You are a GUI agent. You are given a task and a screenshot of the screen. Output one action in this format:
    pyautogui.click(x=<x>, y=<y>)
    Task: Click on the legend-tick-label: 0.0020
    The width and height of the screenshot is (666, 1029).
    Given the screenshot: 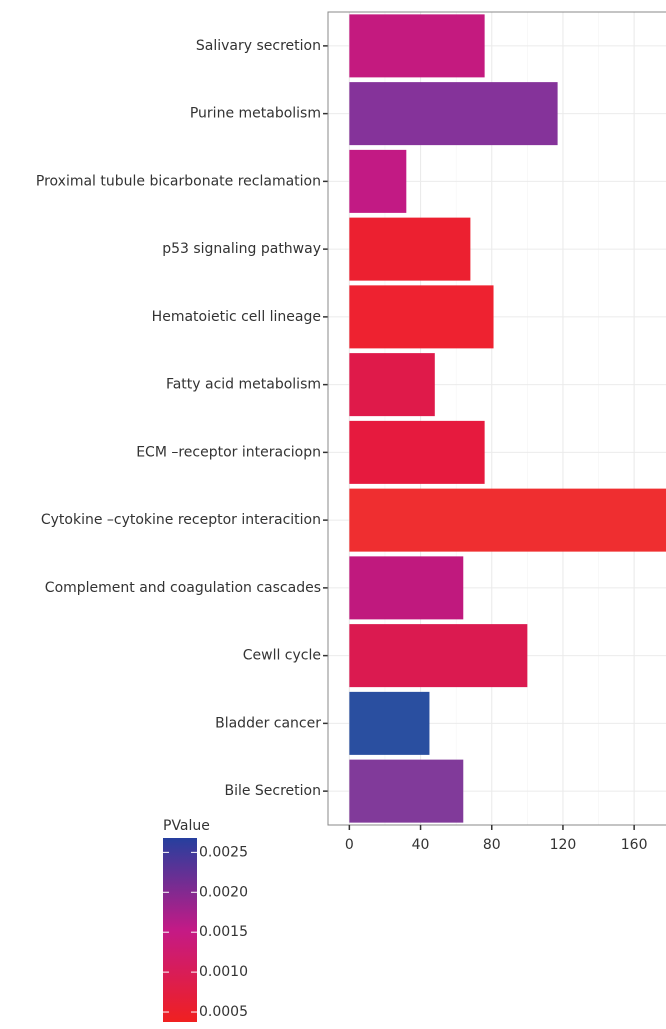 What is the action you would take?
    pyautogui.click(x=223, y=892)
    